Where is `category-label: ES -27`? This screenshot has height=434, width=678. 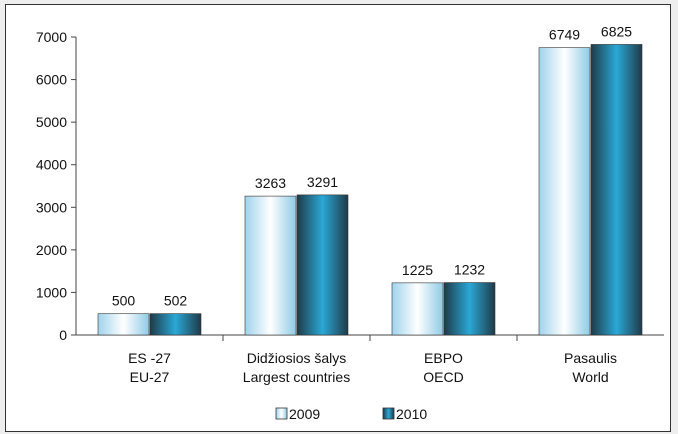 category-label: ES -27 is located at coordinates (149, 358).